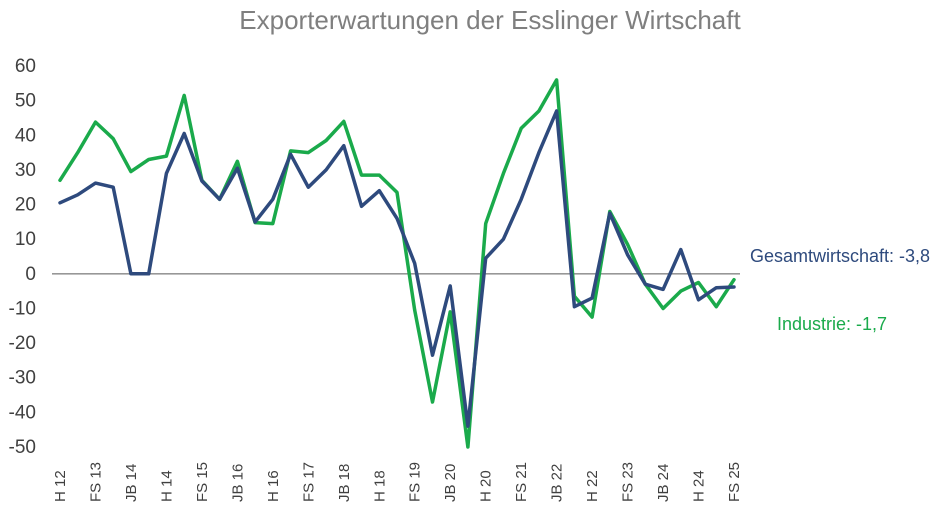 The height and width of the screenshot is (508, 950). Describe the element at coordinates (22, 447) in the screenshot. I see `y-tick-label: -50` at that location.